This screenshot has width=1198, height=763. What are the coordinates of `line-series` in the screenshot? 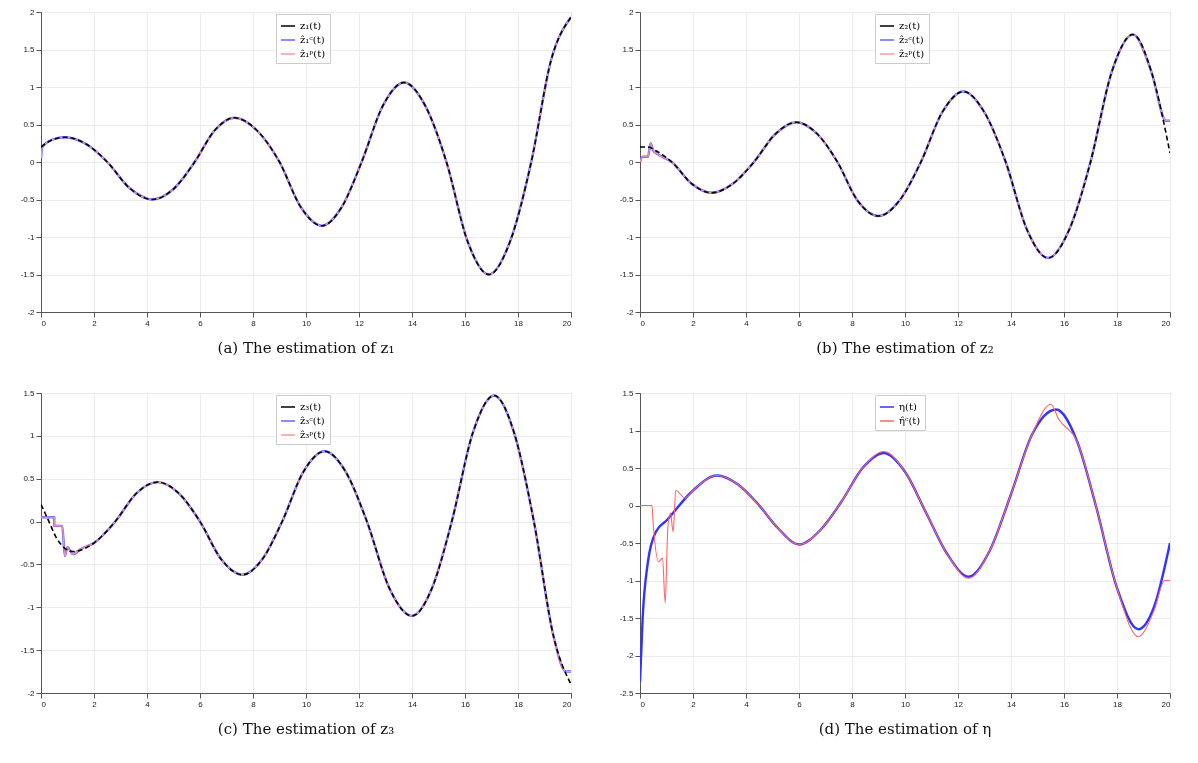 It's located at (905, 520).